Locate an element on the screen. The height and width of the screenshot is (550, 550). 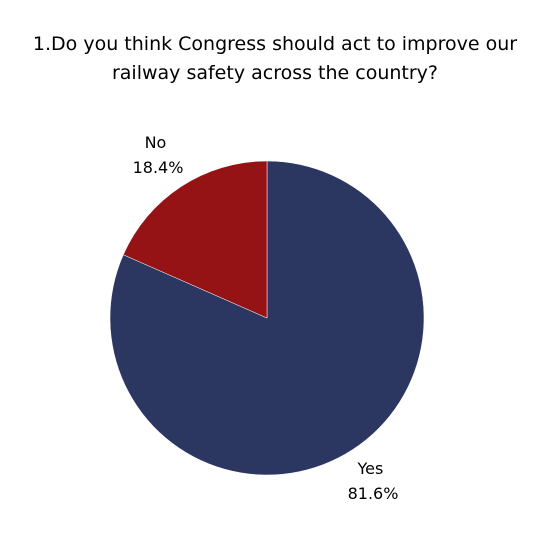
pie-slice-no is located at coordinates (195, 239).